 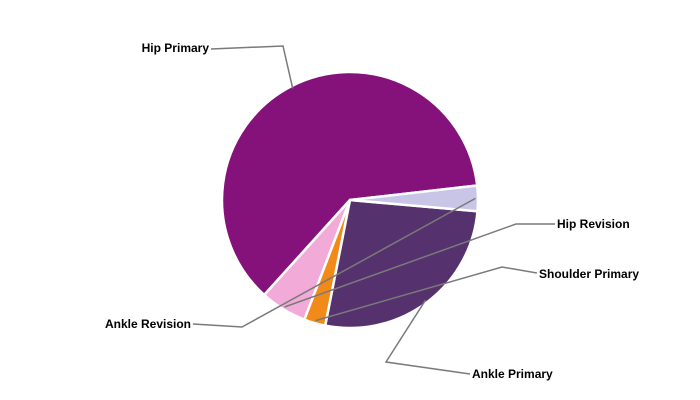 What do you see at coordinates (176, 48) in the screenshot?
I see `slice-label-hip-primary: Hip Primary` at bounding box center [176, 48].